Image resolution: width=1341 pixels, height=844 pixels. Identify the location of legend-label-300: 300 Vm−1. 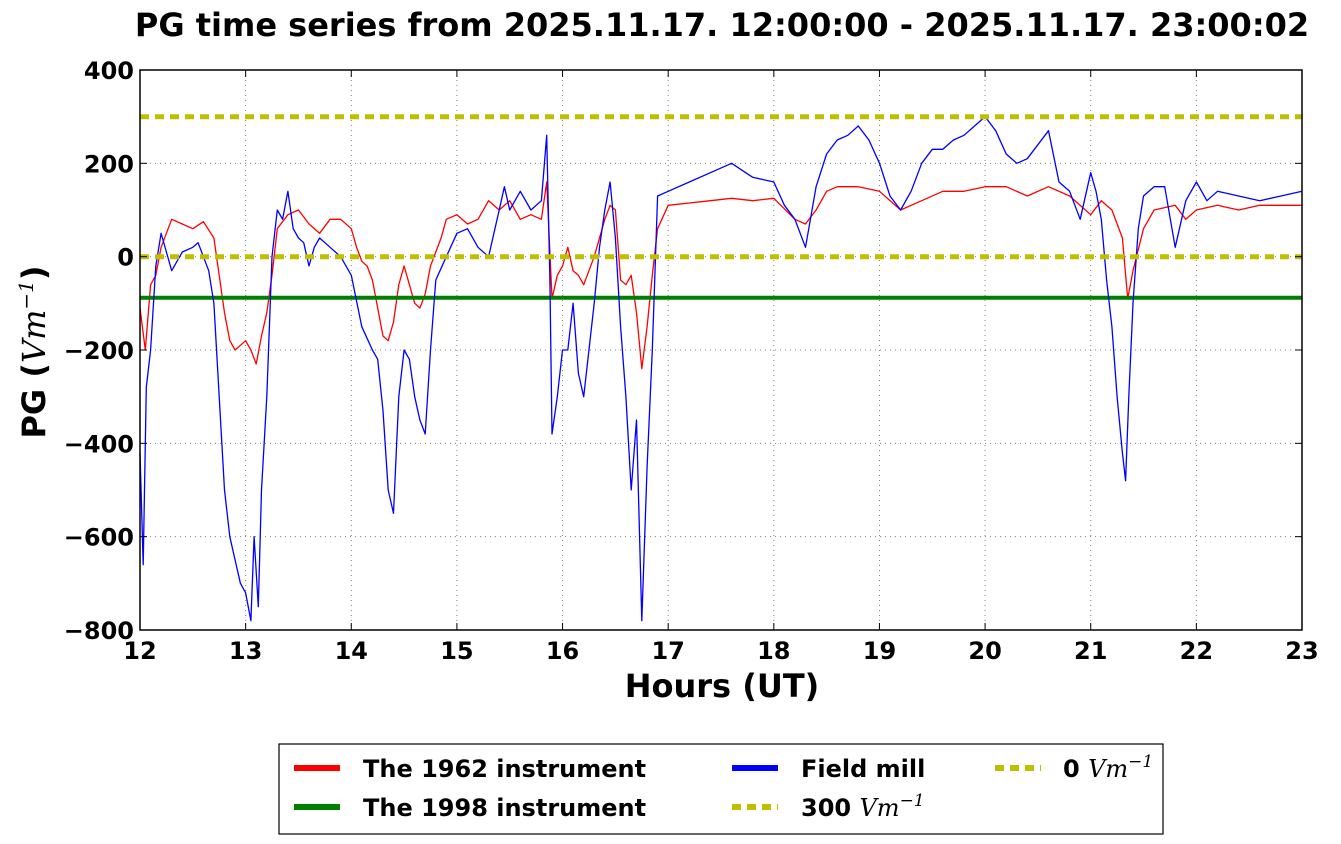
(863, 806).